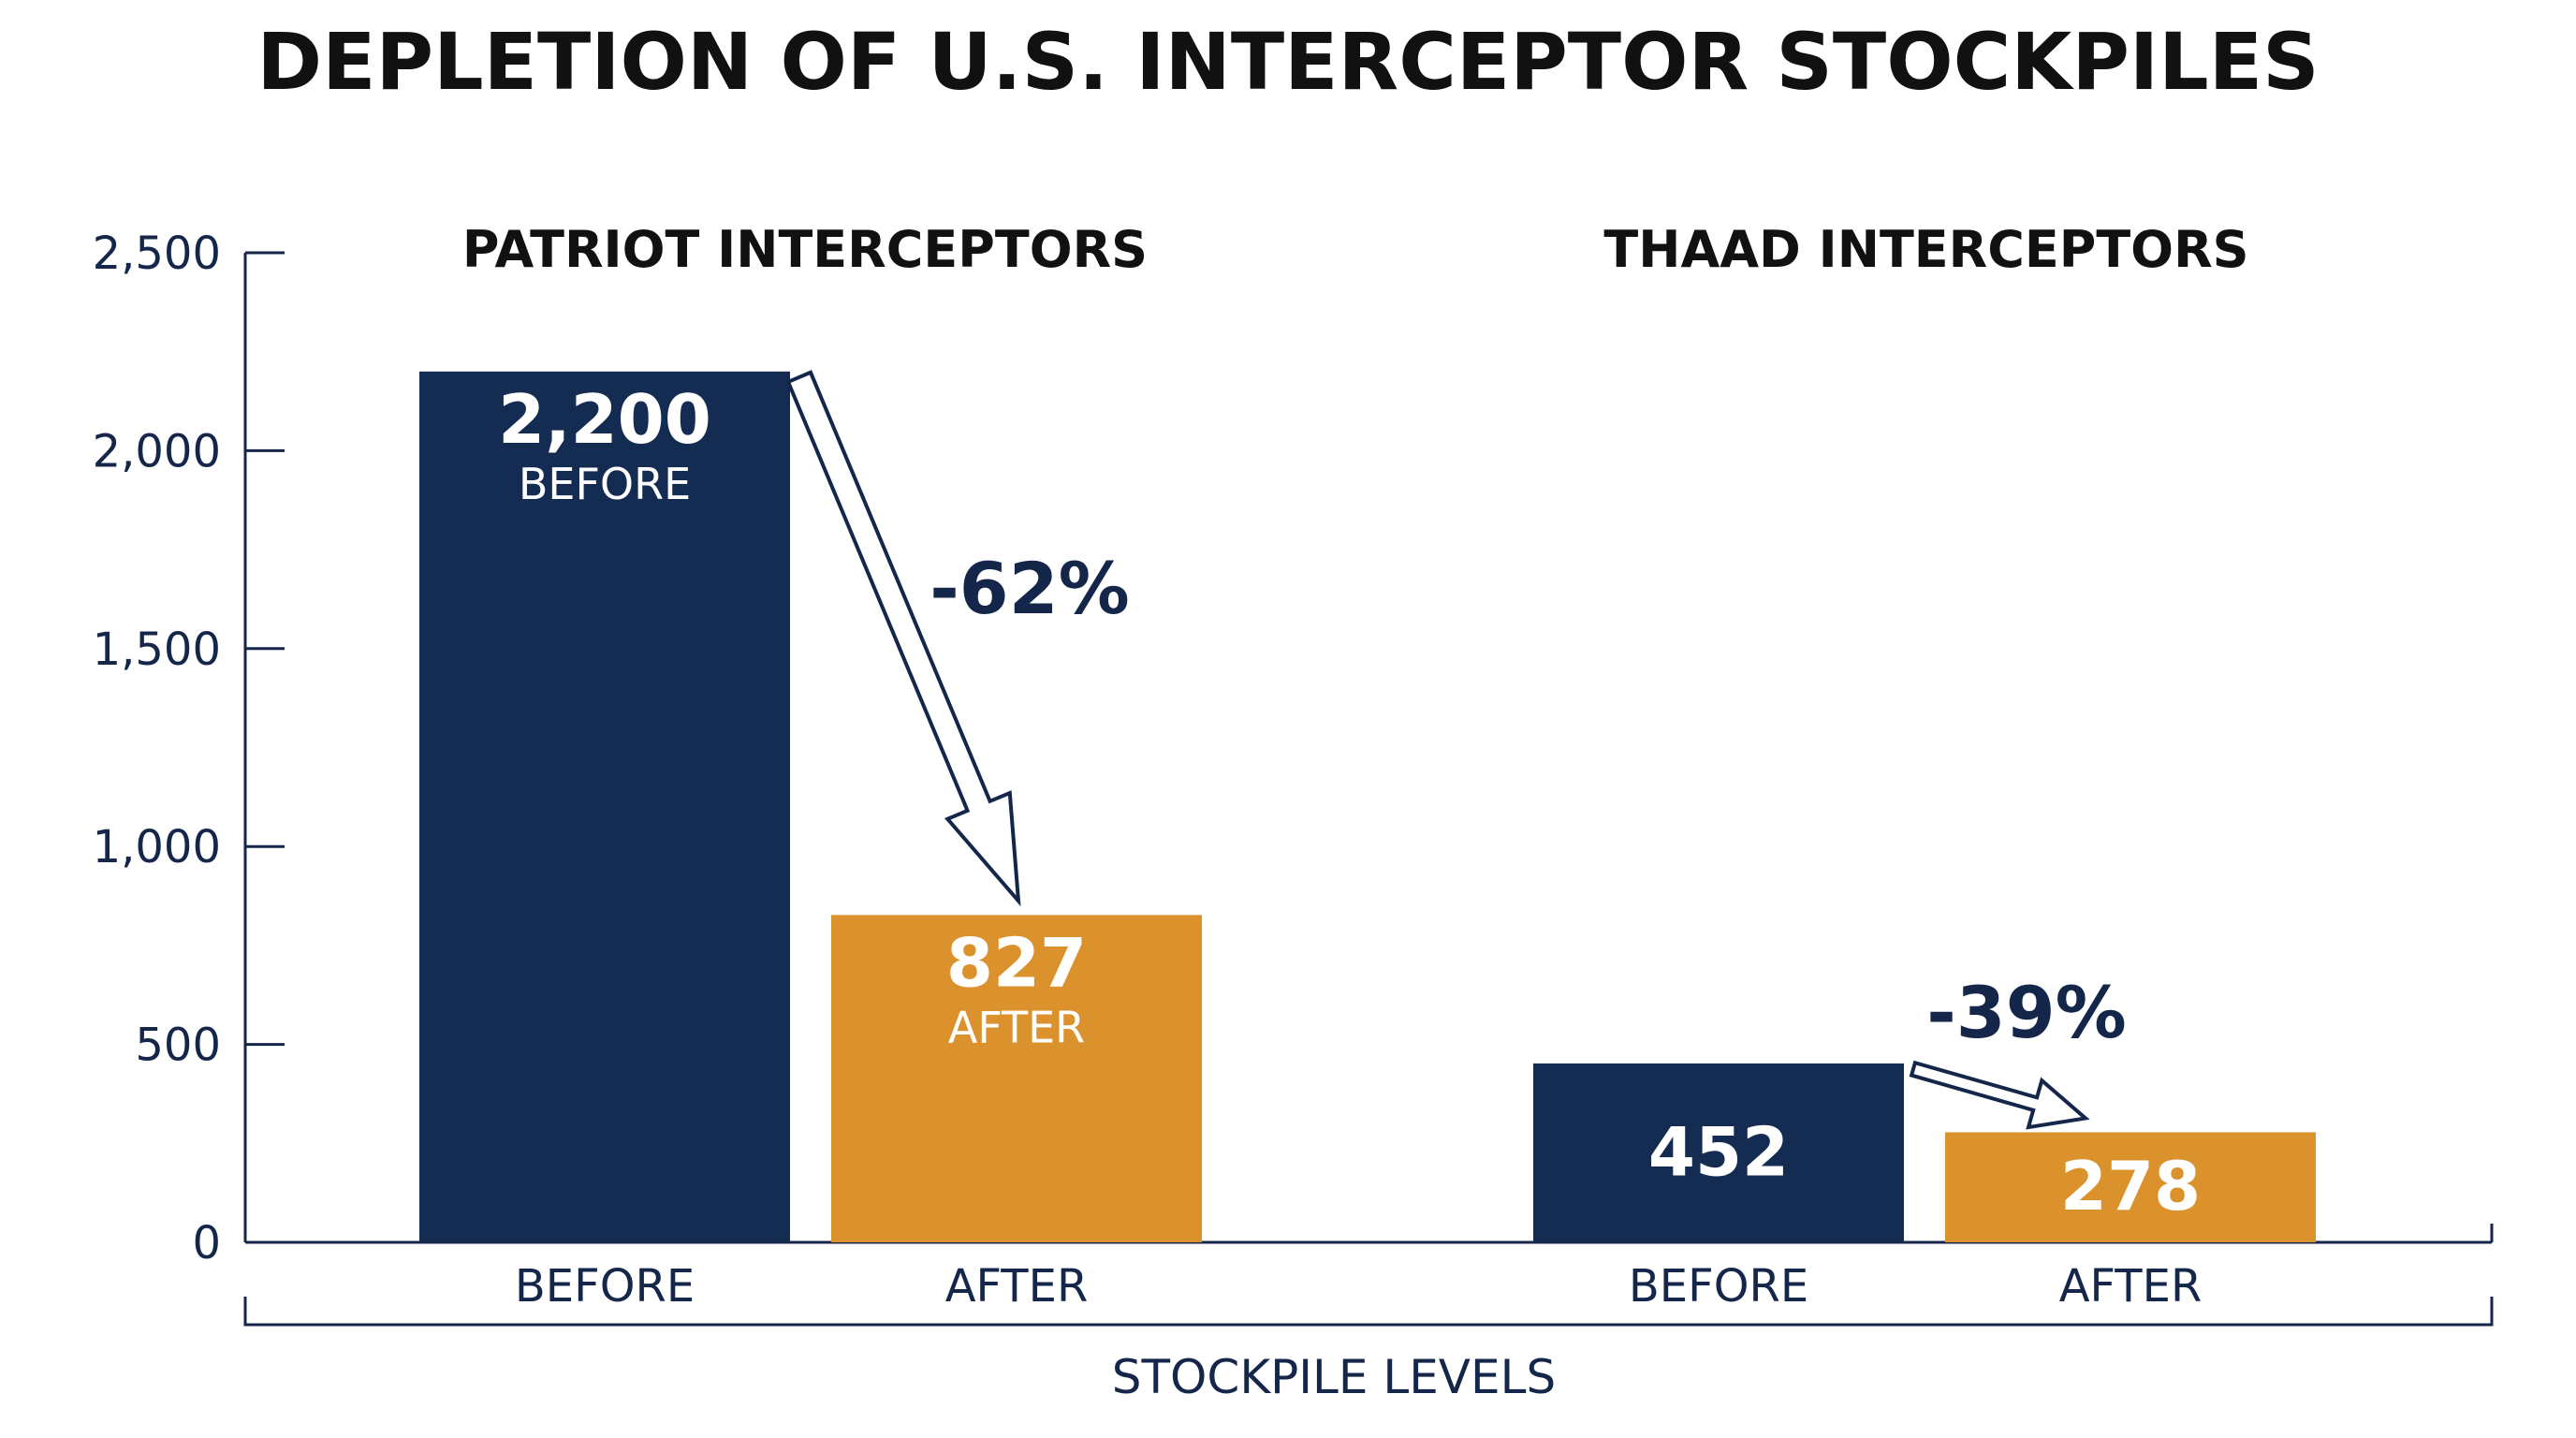 The height and width of the screenshot is (1438, 2576). Describe the element at coordinates (157, 451) in the screenshot. I see `y-tick-label: 2,000` at that location.